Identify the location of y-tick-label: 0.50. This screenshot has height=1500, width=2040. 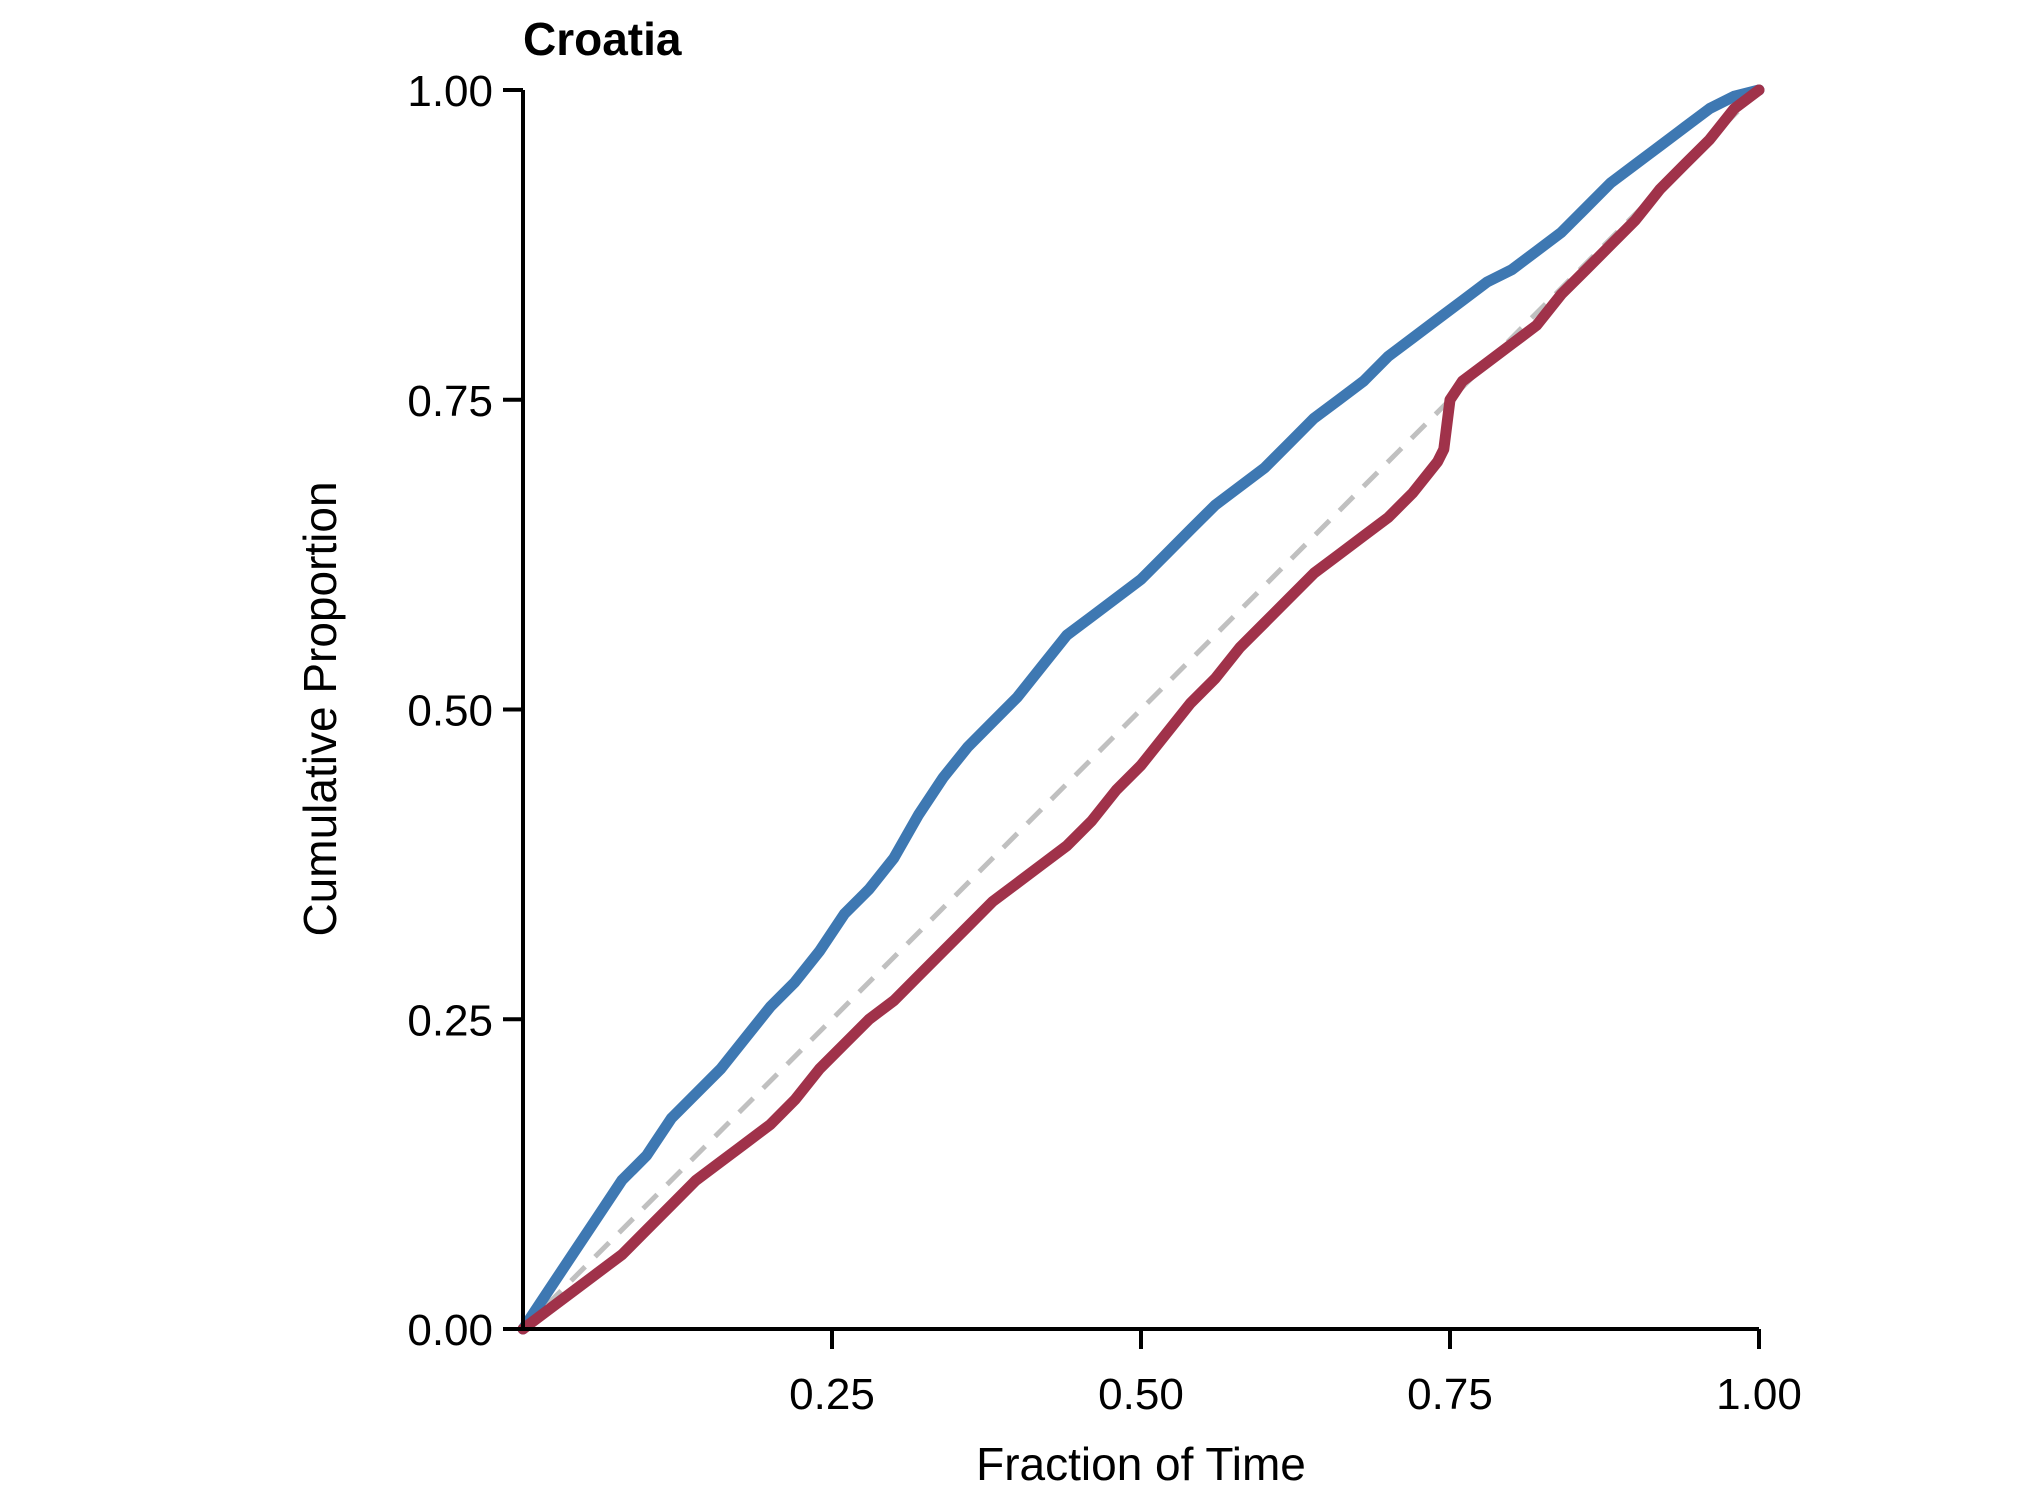
(450, 711).